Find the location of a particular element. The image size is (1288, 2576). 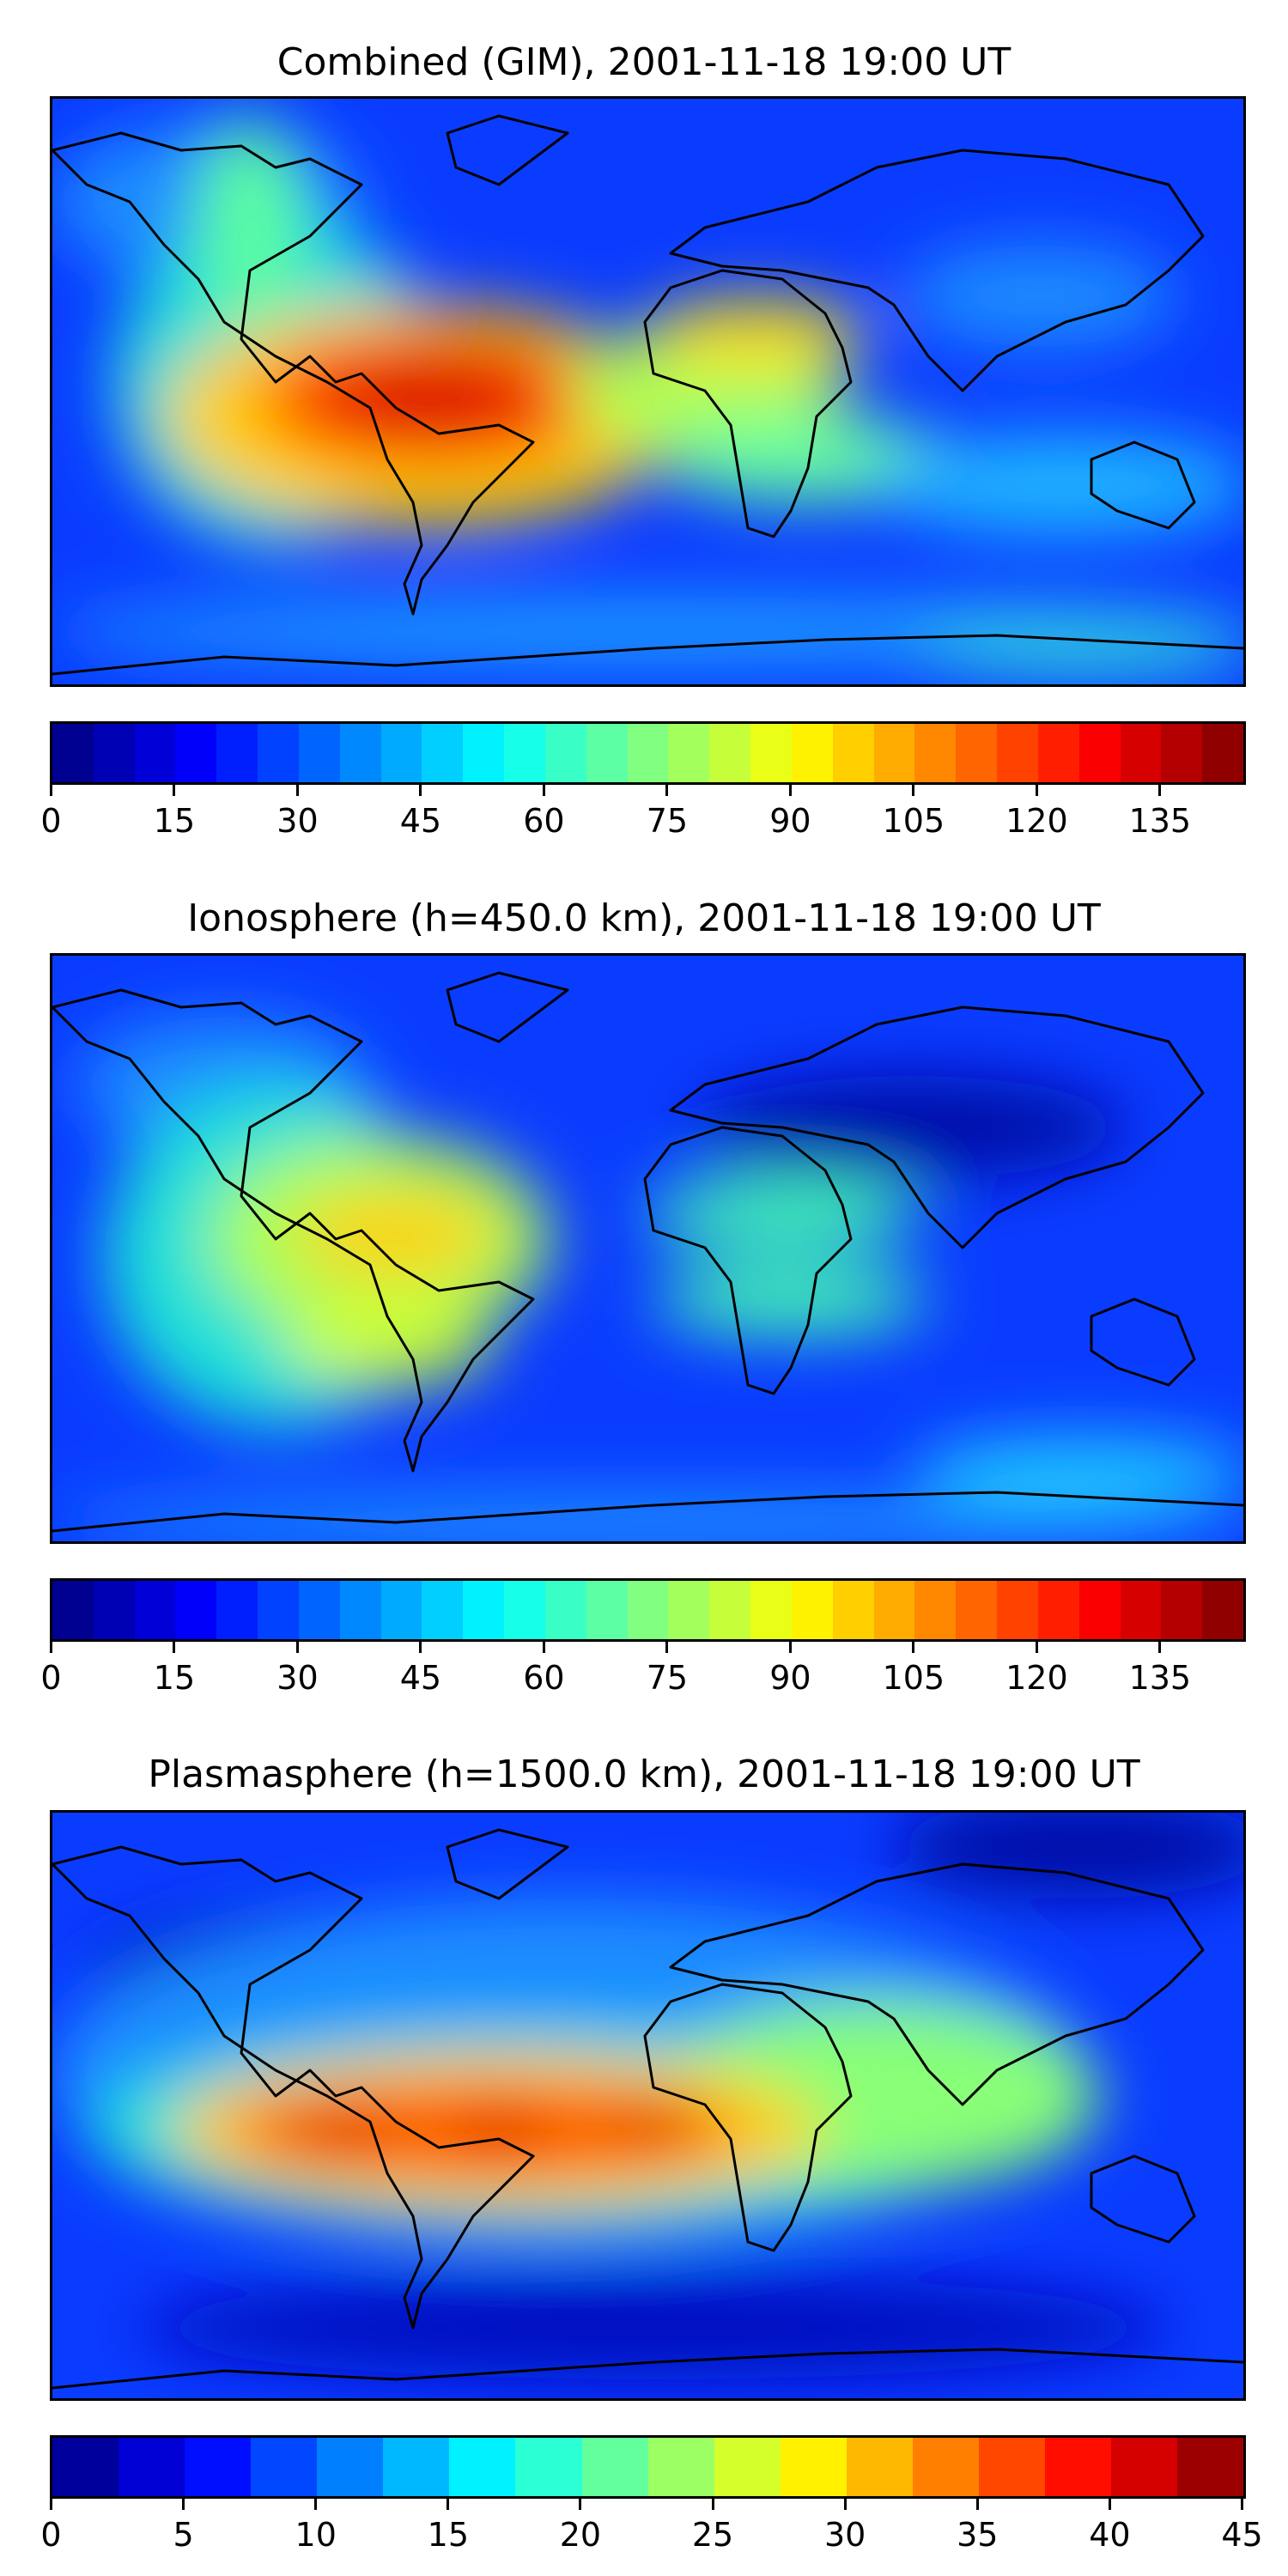

colorbar-tick-label: 10 is located at coordinates (316, 2535).